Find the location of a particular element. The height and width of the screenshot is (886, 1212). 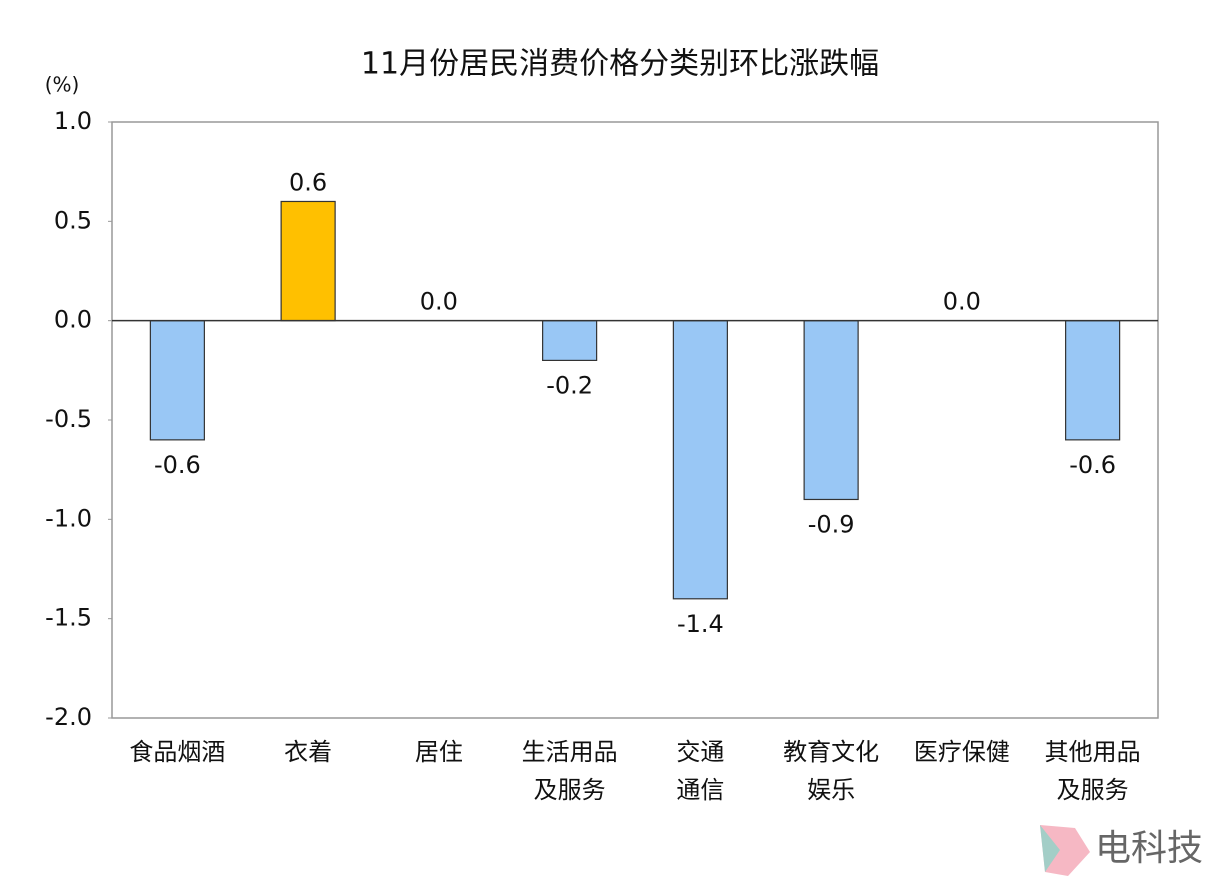

y-tick-label: 0.0 is located at coordinates (73, 320).